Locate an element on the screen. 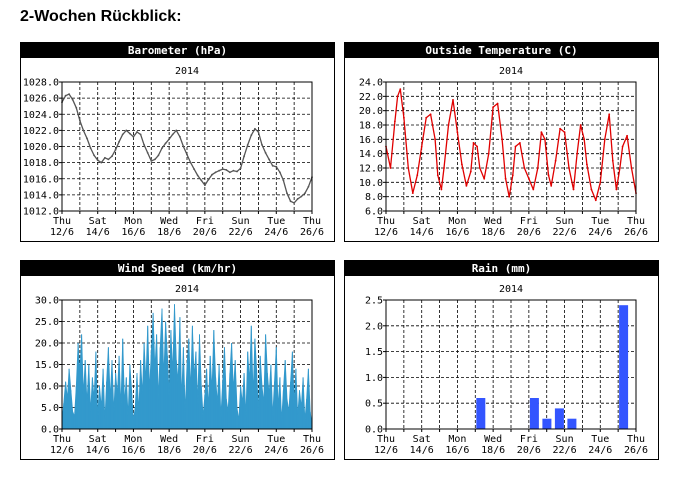 Image resolution: width=677 pixels, height=482 pixels. x-tick-label-date: 24/6 is located at coordinates (276, 450).